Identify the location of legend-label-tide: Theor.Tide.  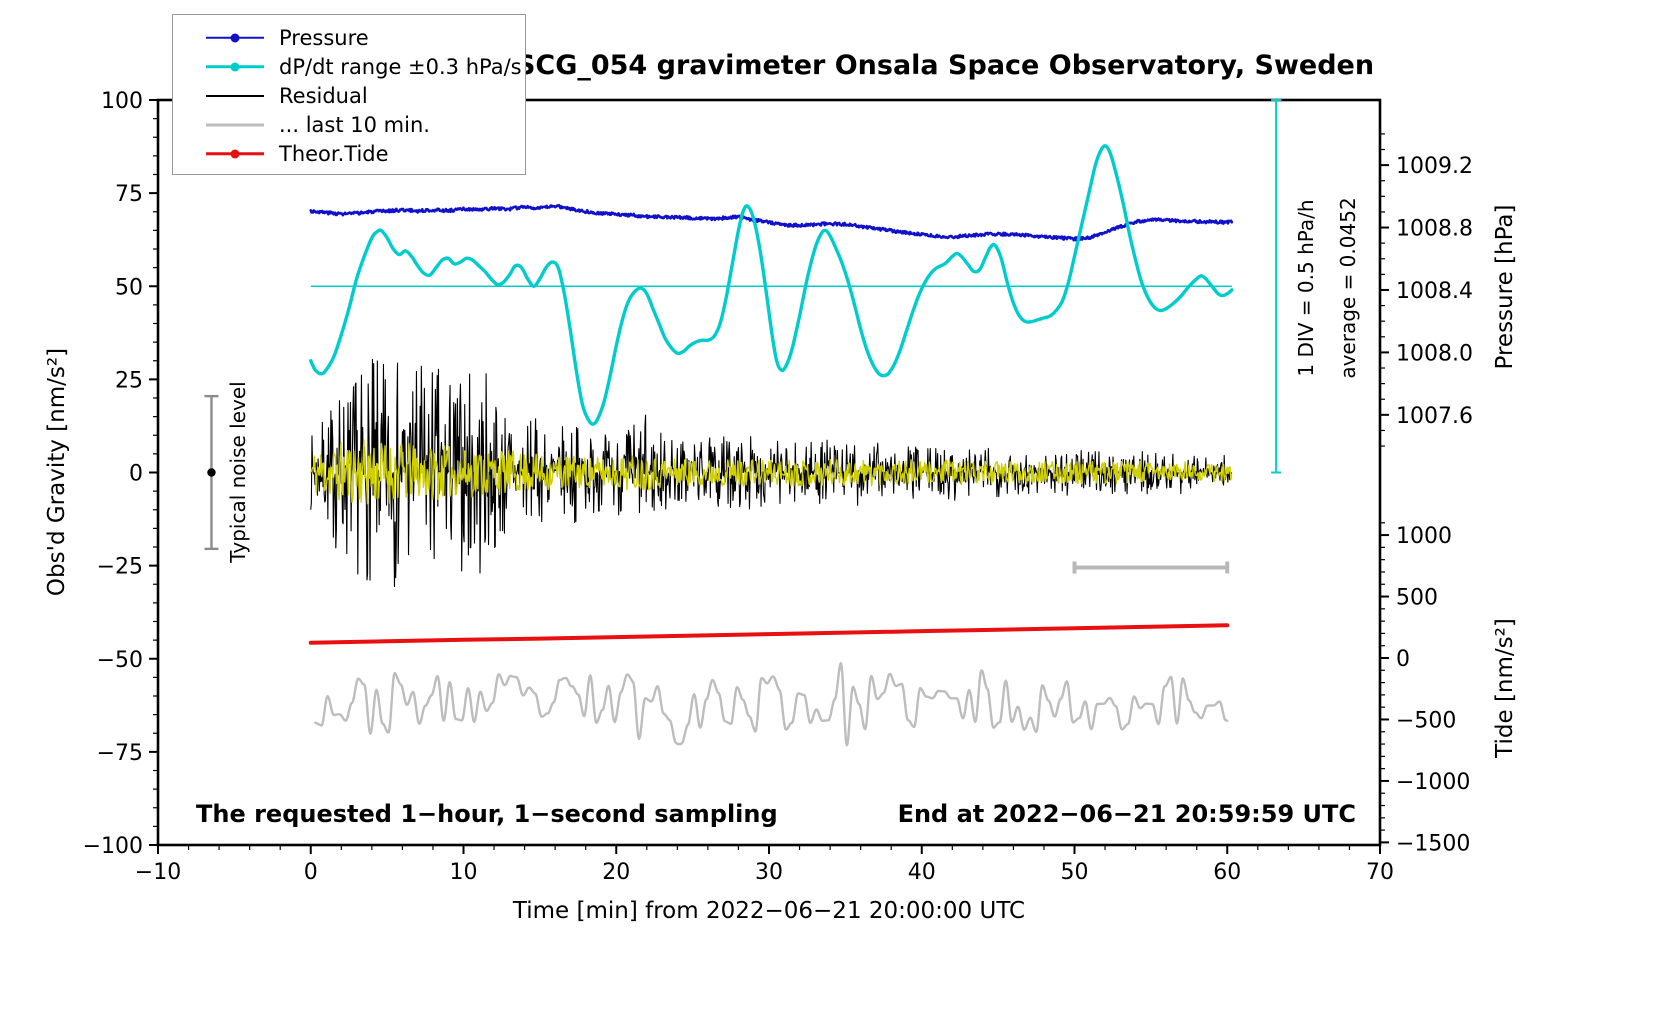
(334, 153).